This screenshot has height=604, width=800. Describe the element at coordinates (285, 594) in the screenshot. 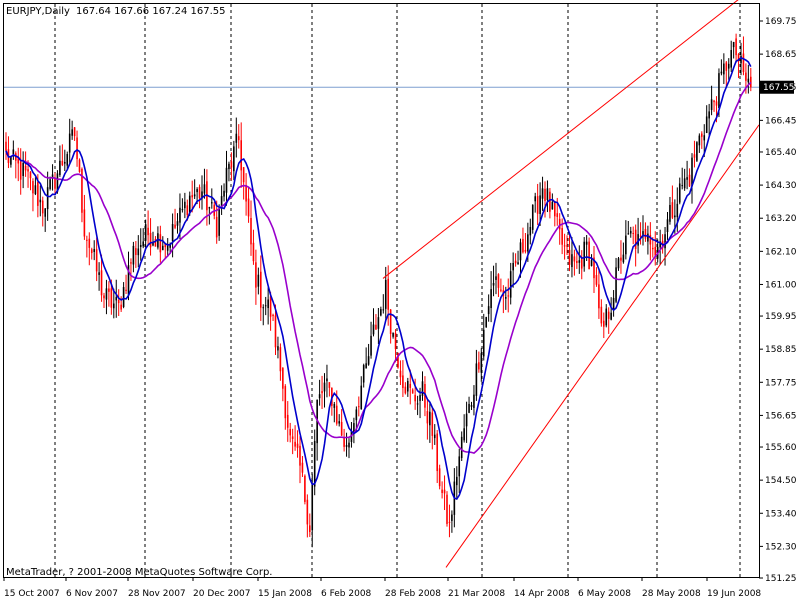

I see `x-tick-label: 15 Jan 2008` at that location.